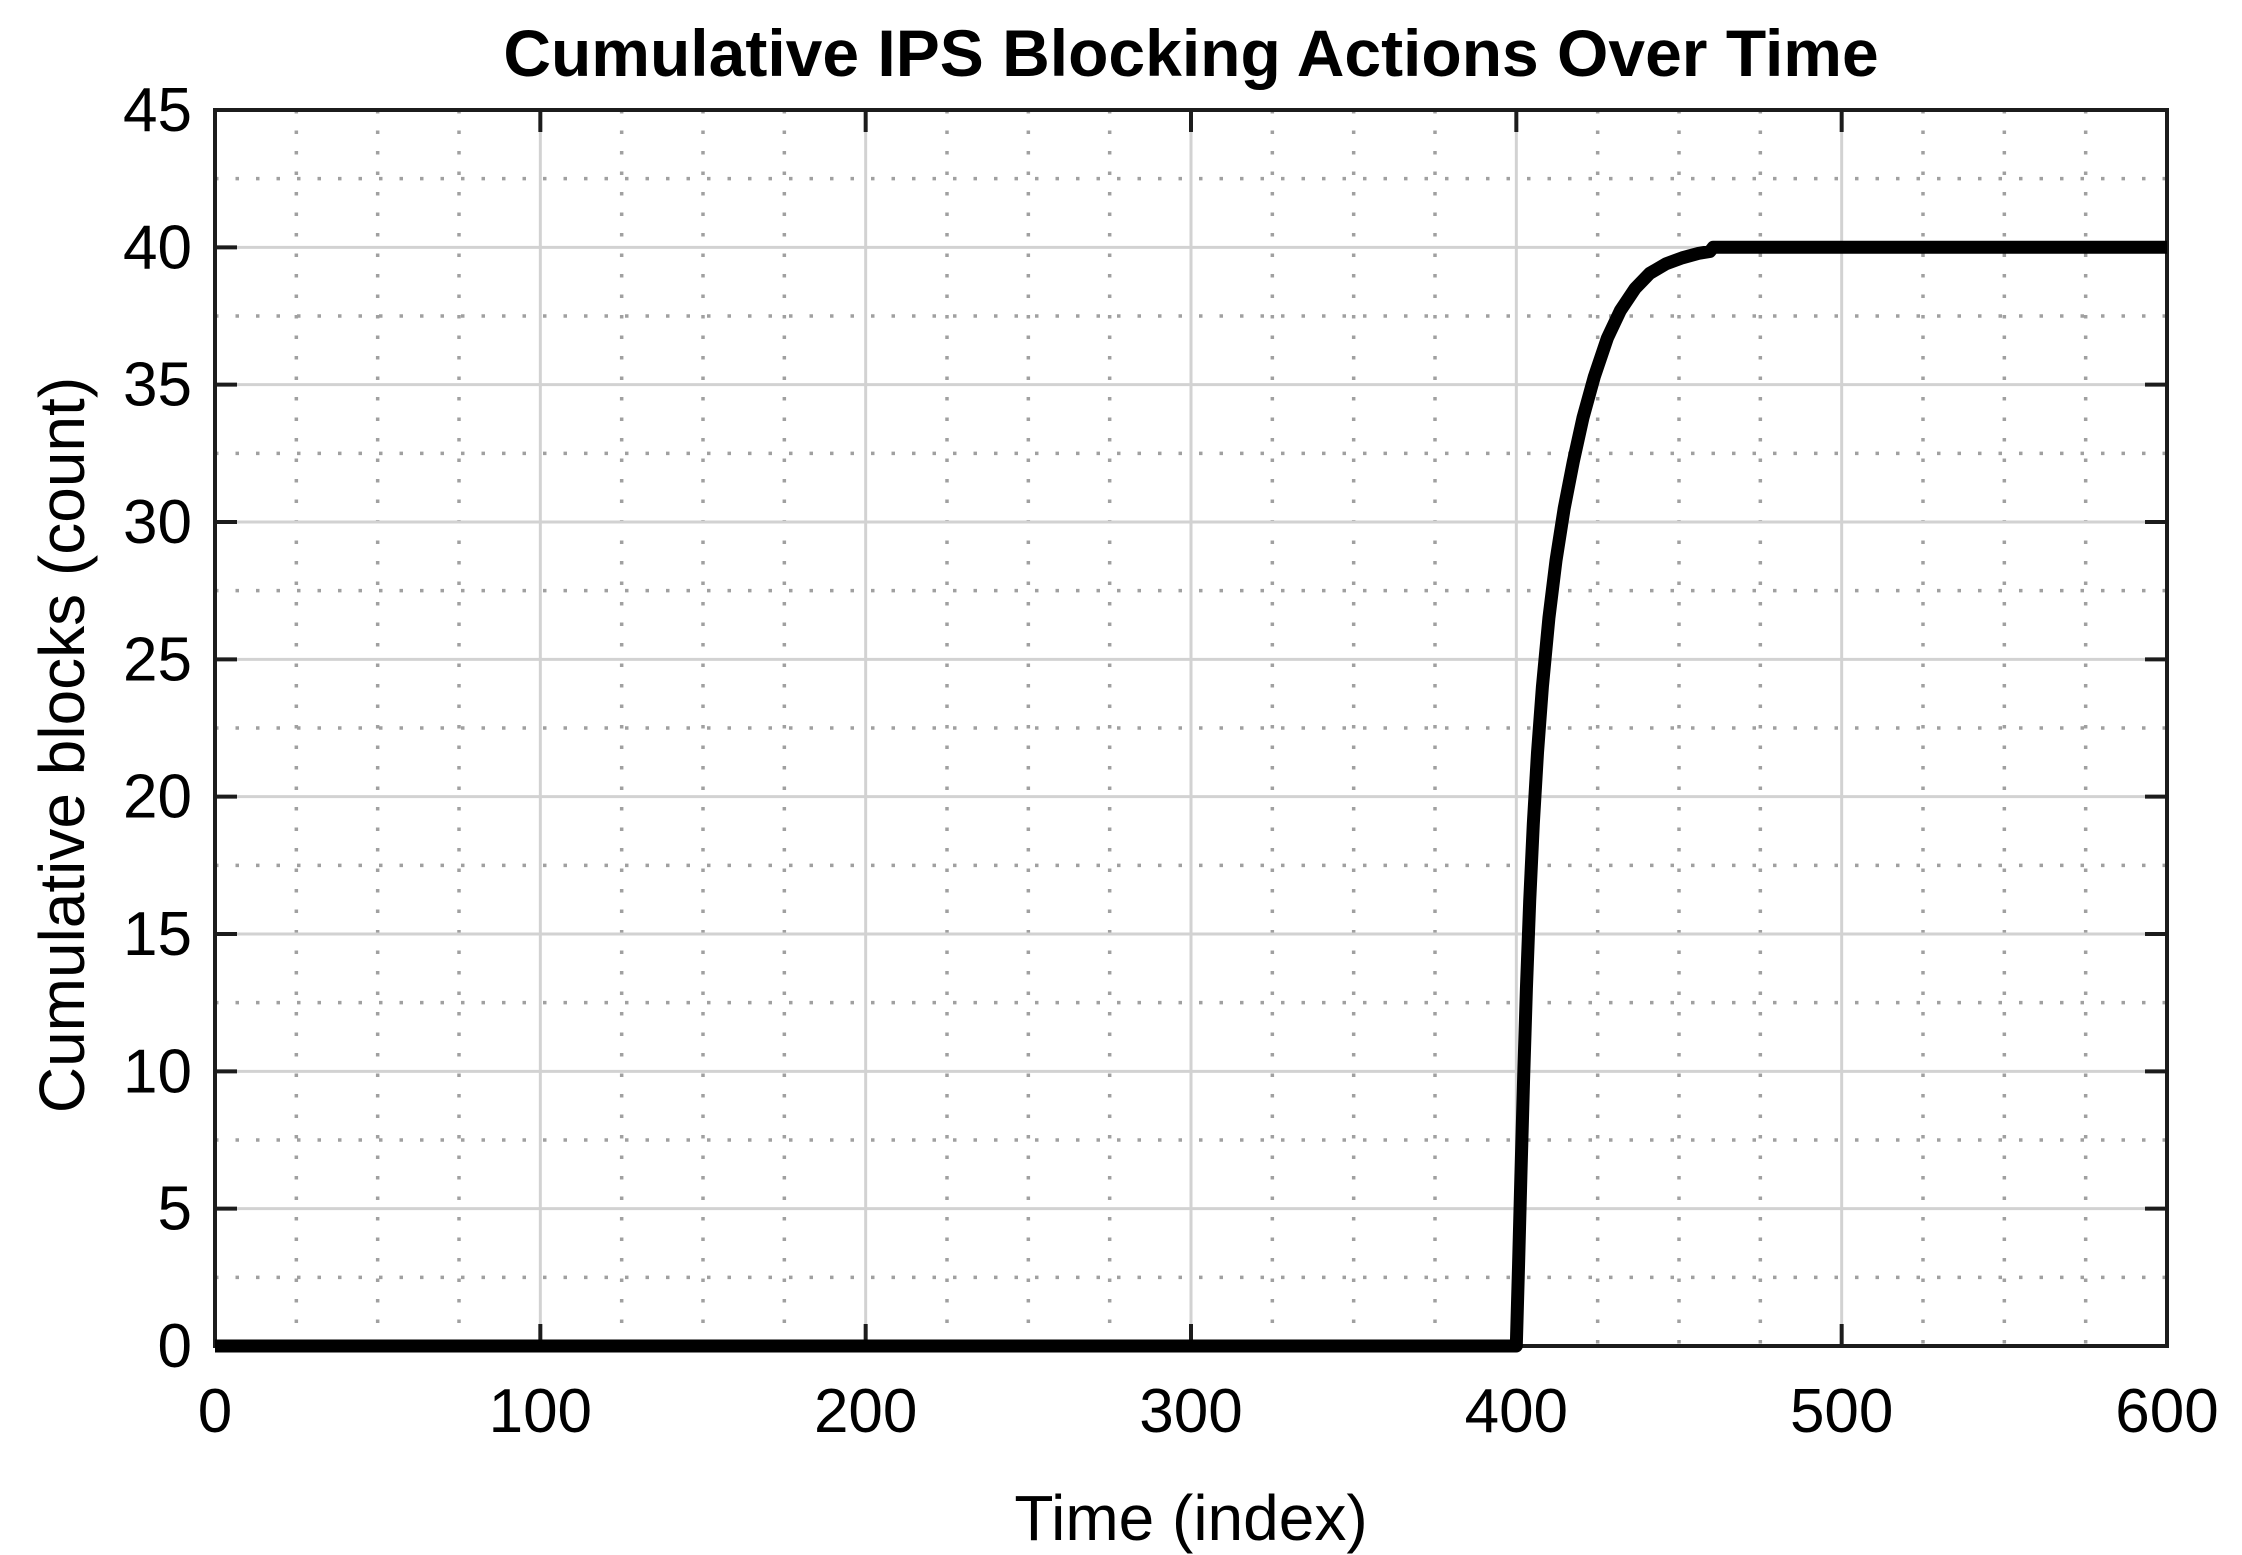  Describe the element at coordinates (175, 1209) in the screenshot. I see `y-tick-label: 5` at that location.